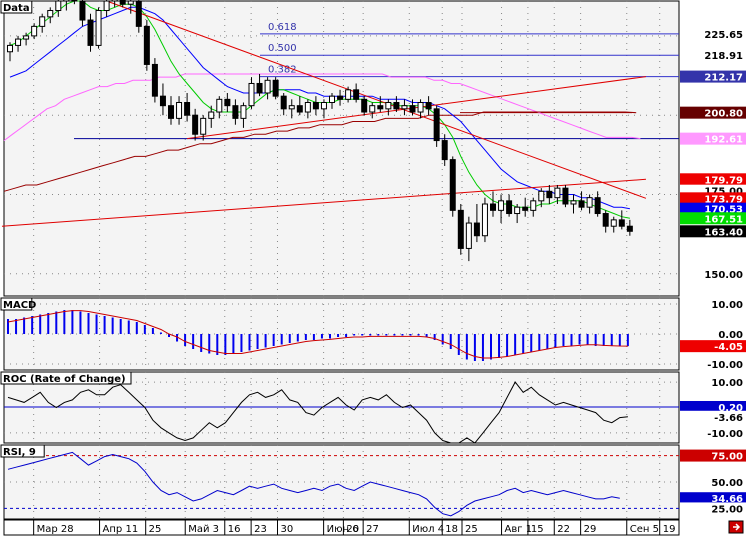 The height and width of the screenshot is (540, 747). I want to click on ma-darkred-line, so click(320, 151).